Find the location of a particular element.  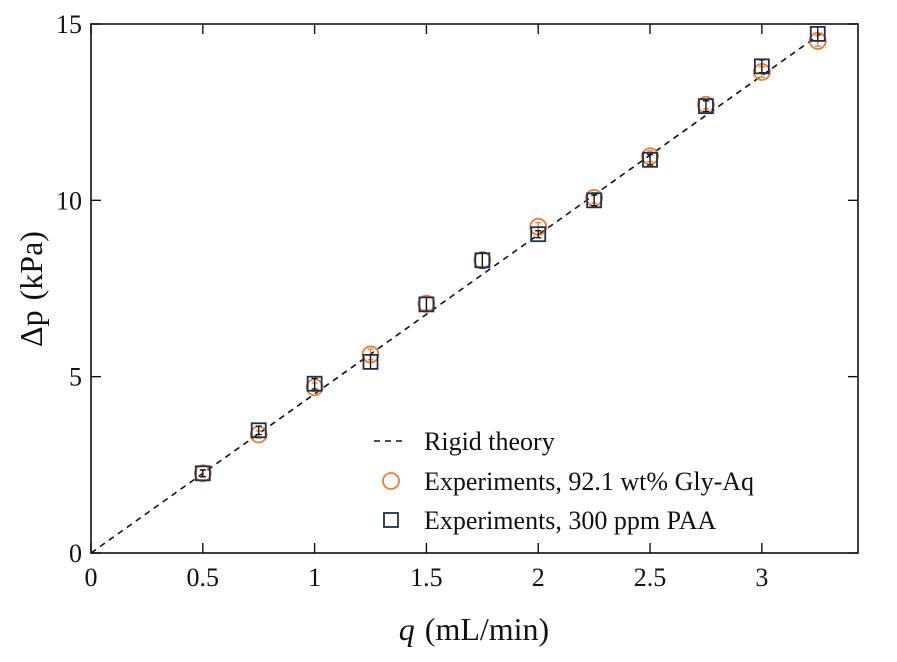

x-tick-label: 1.5 is located at coordinates (426, 577).